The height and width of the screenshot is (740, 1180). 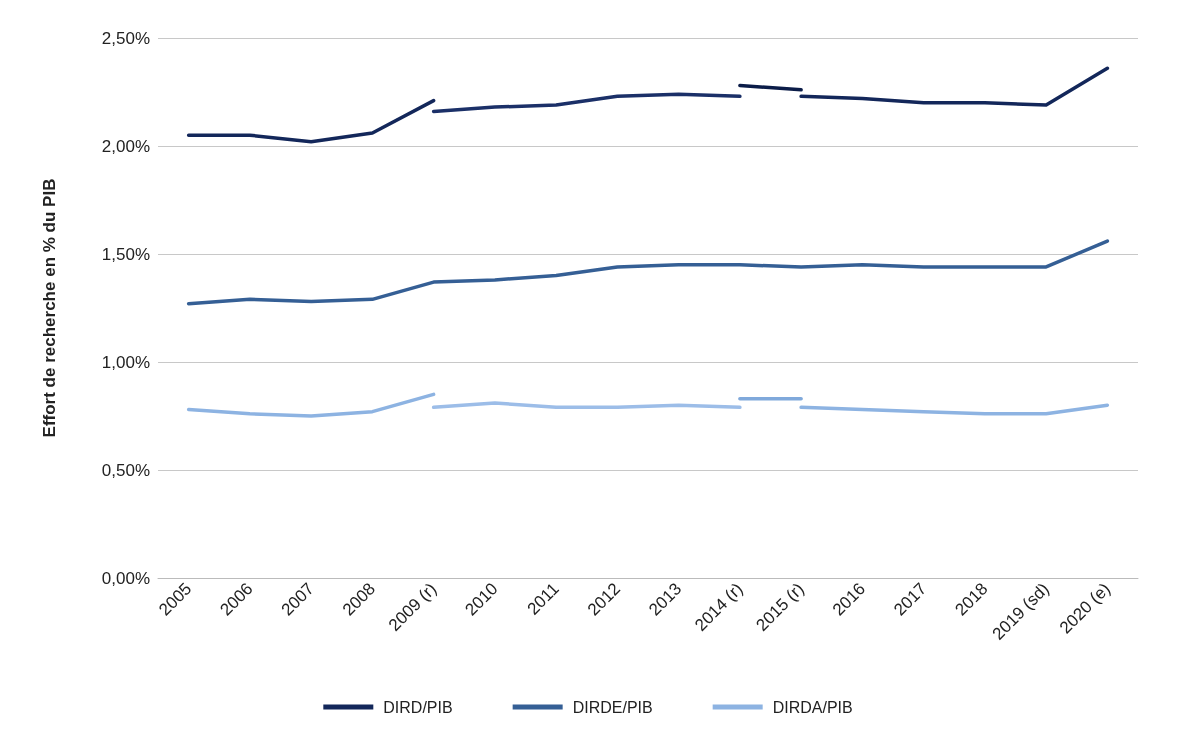 I want to click on legend-label: DIRDA/PIB, so click(x=812, y=707).